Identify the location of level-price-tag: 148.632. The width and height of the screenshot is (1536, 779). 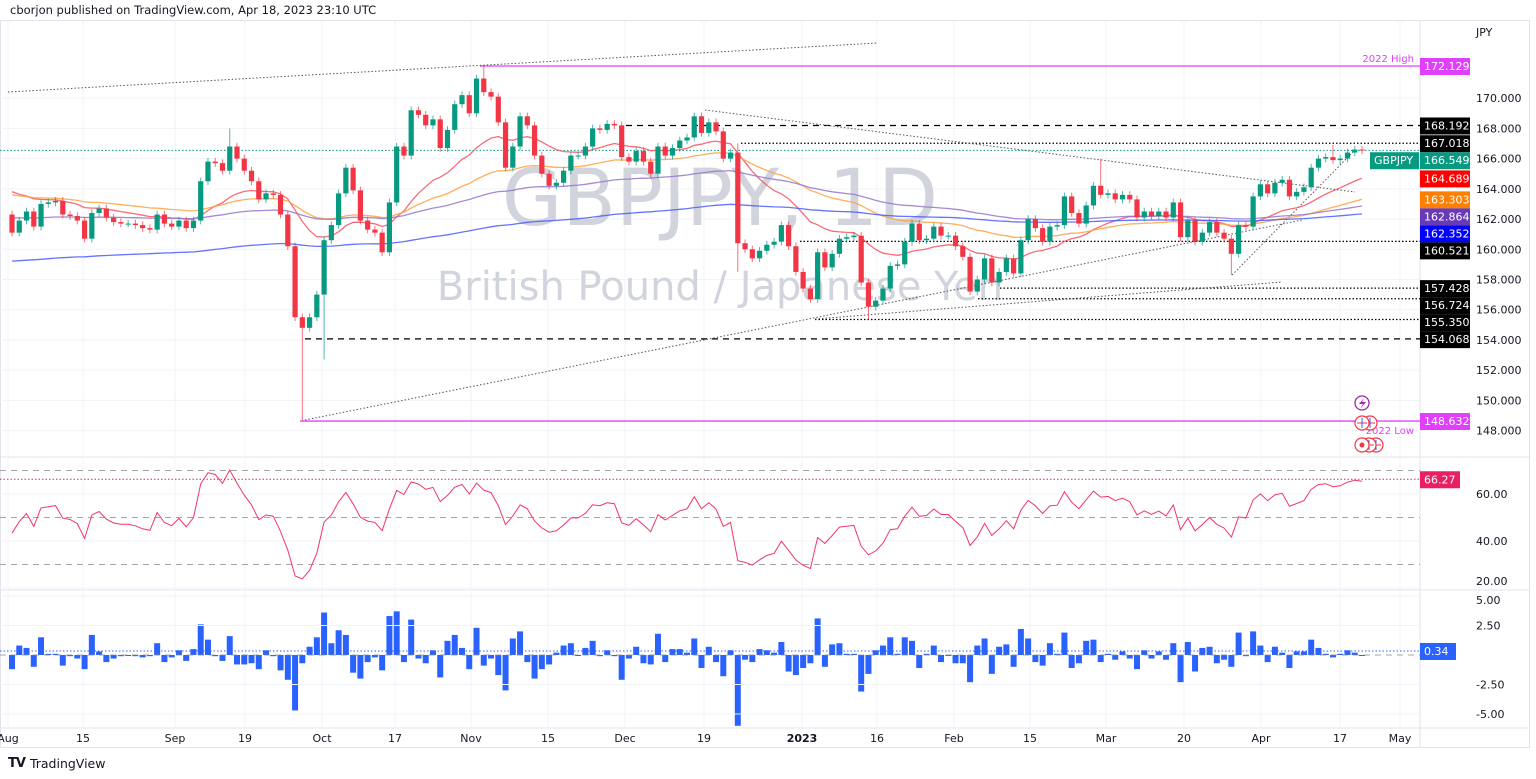
(1447, 421).